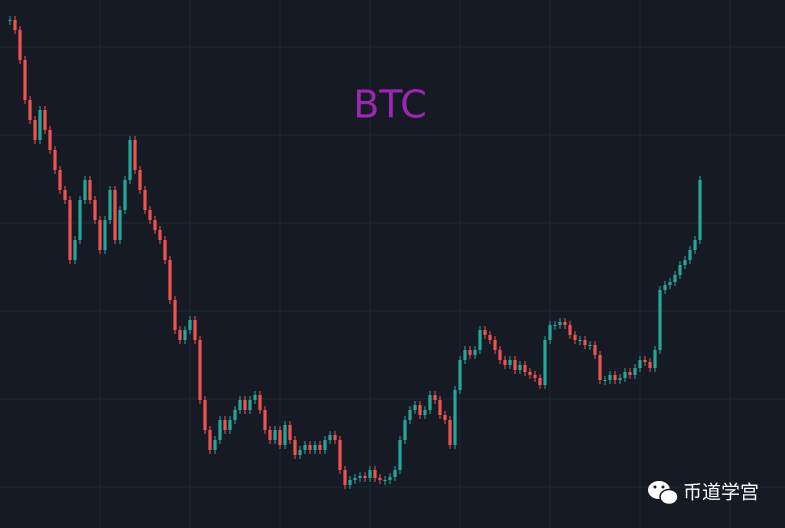  I want to click on watermark: 币道学宫, so click(721, 493).